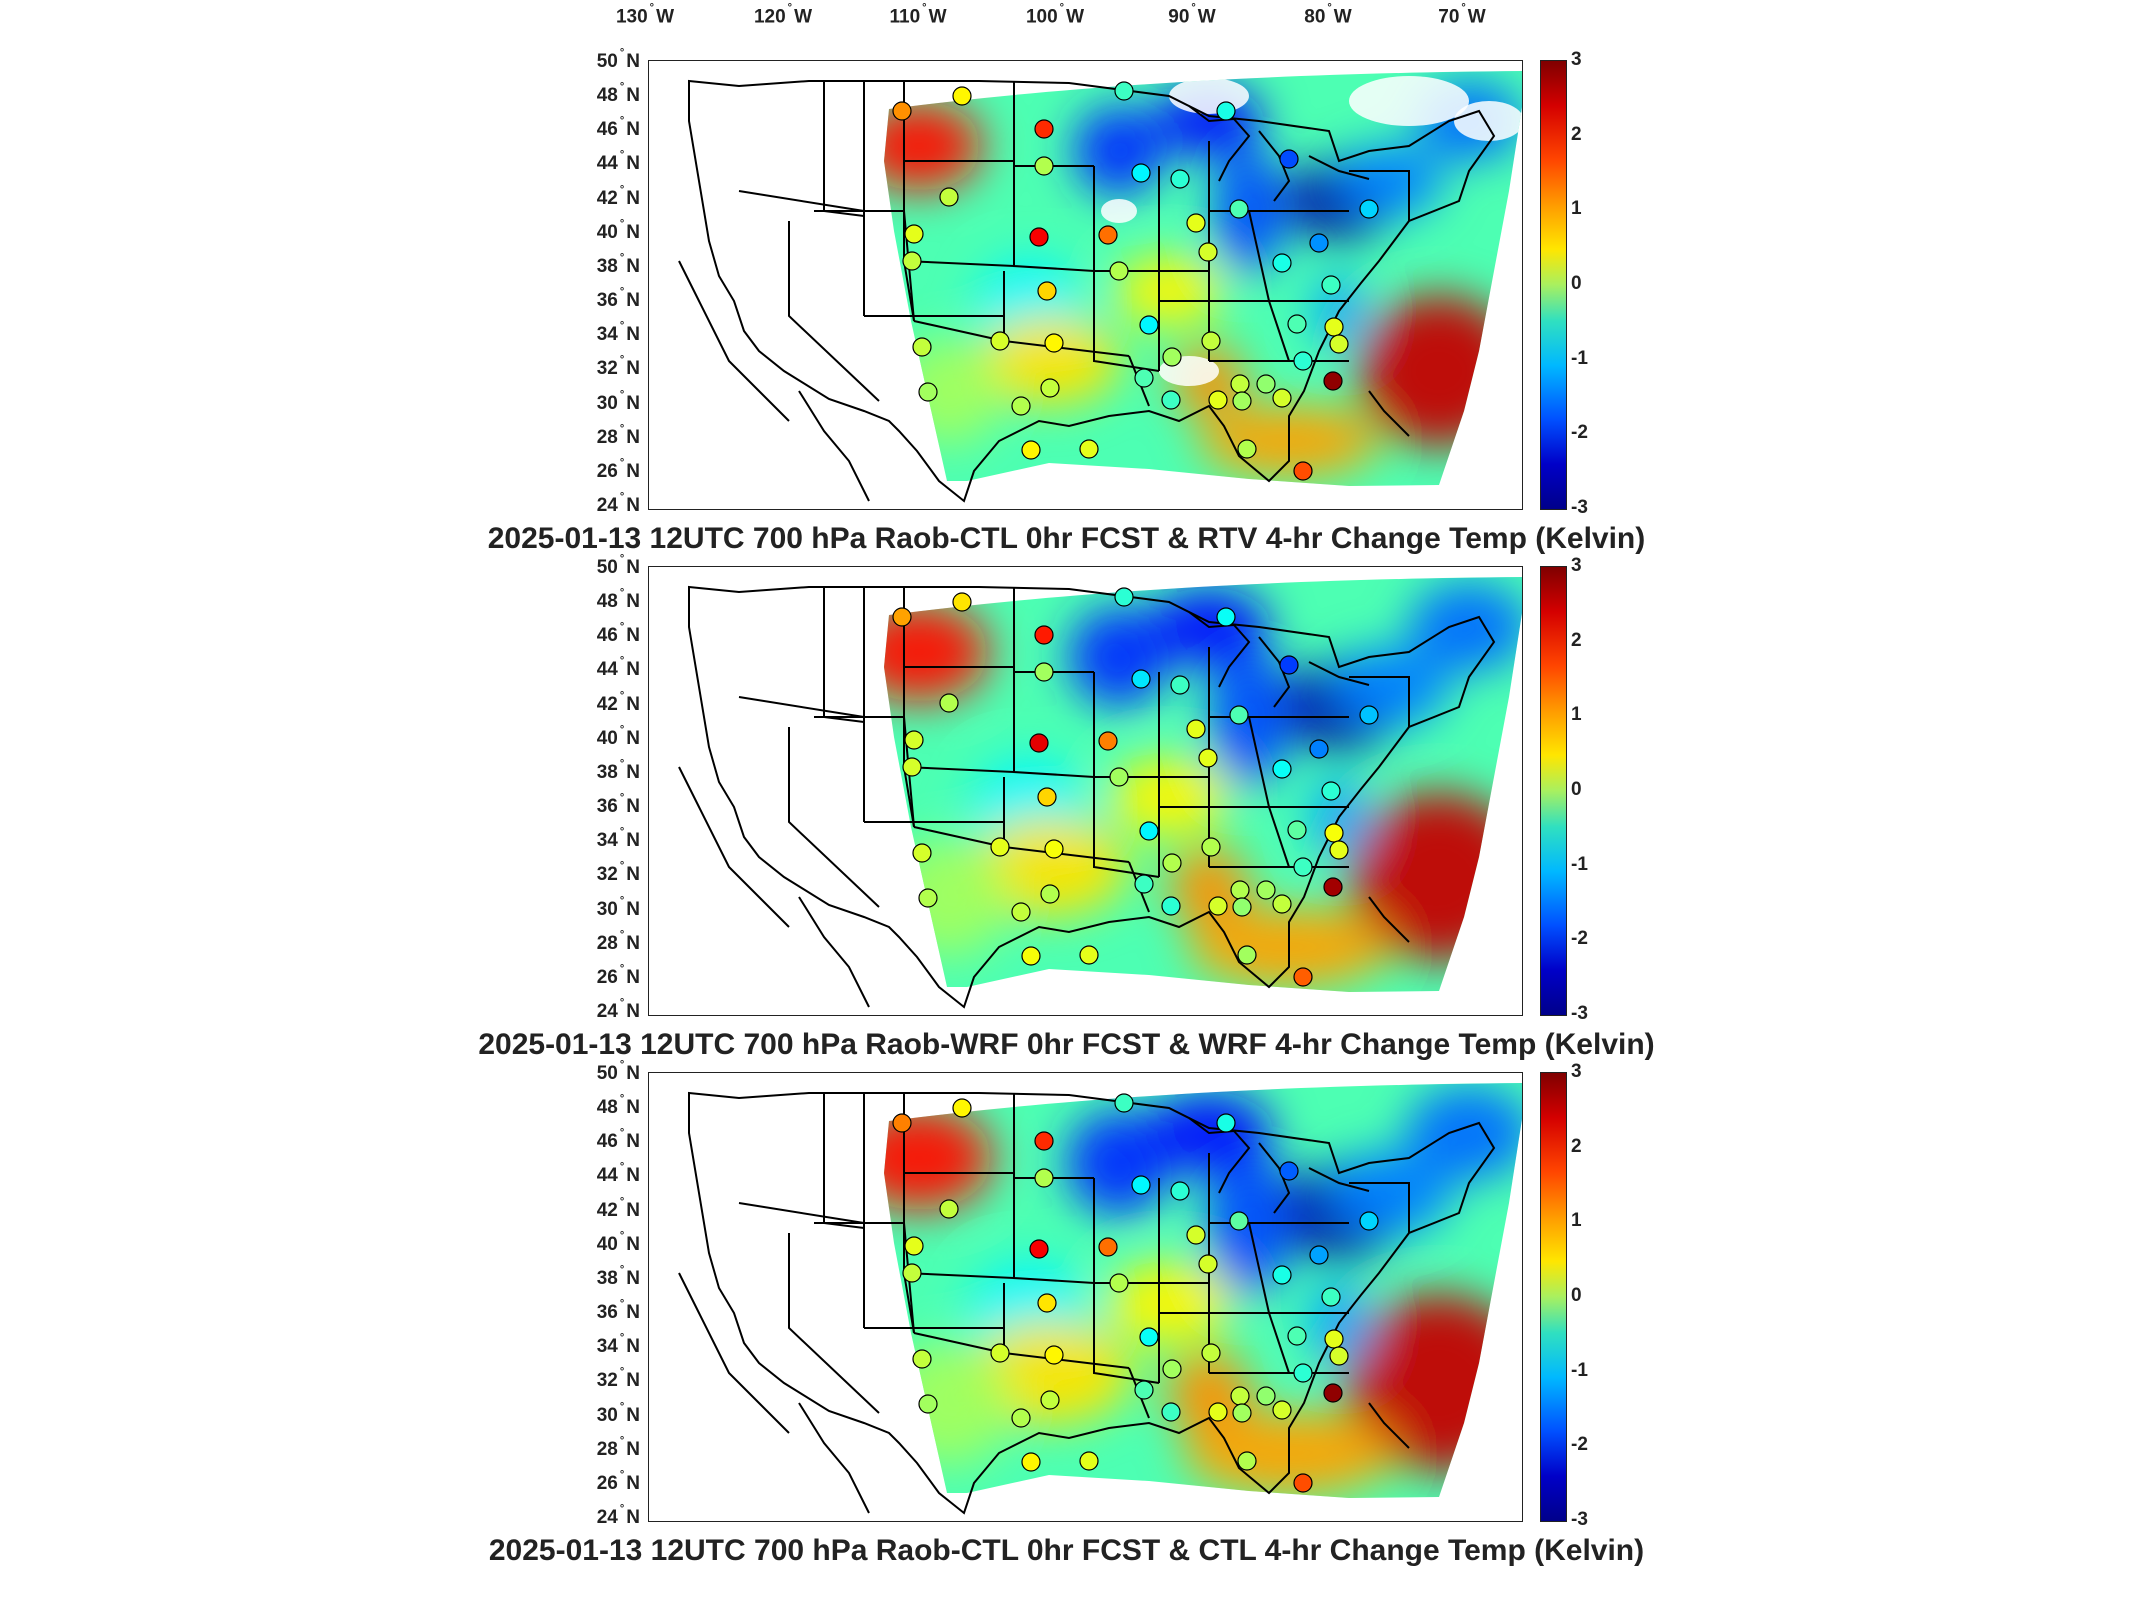 The height and width of the screenshot is (1600, 2133). Describe the element at coordinates (918, 15) in the screenshot. I see `lon-label: 110 ° W` at that location.